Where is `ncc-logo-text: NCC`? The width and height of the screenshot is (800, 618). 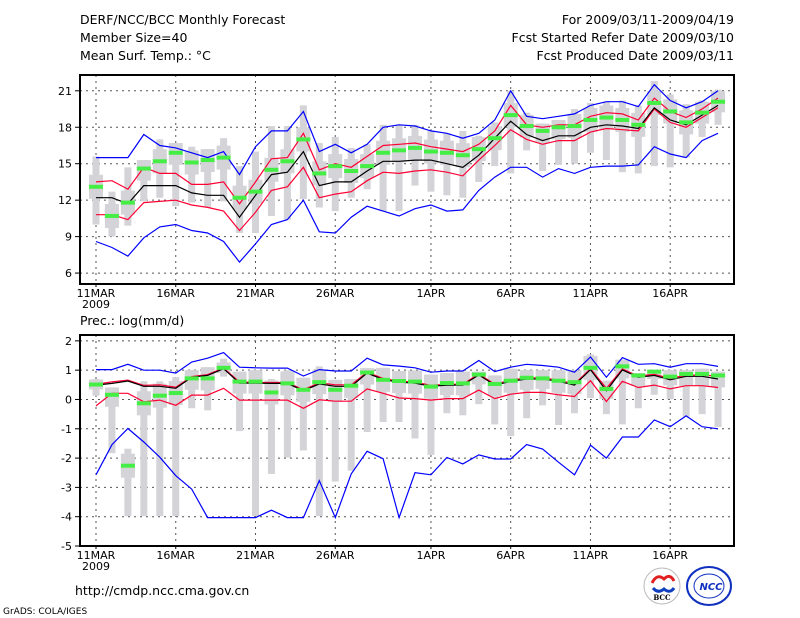
ncc-logo-text: NCC is located at coordinates (711, 587).